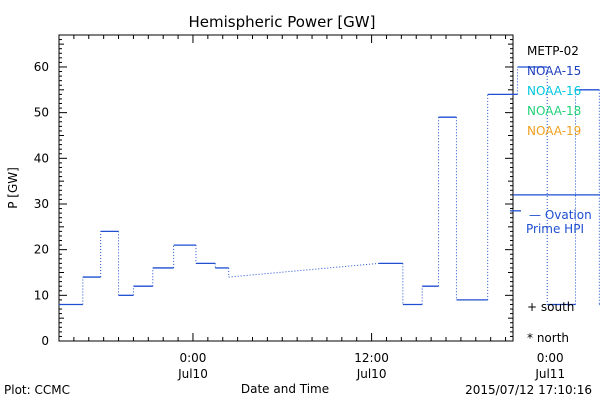 This screenshot has width=600, height=400. I want to click on chart-title: Hemispheric Power [GW], so click(282, 22).